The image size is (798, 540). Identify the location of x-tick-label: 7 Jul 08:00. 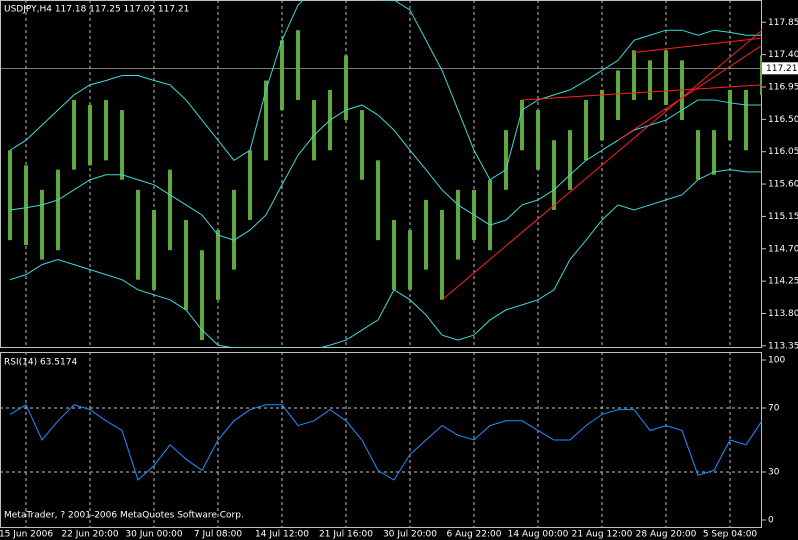
(218, 535).